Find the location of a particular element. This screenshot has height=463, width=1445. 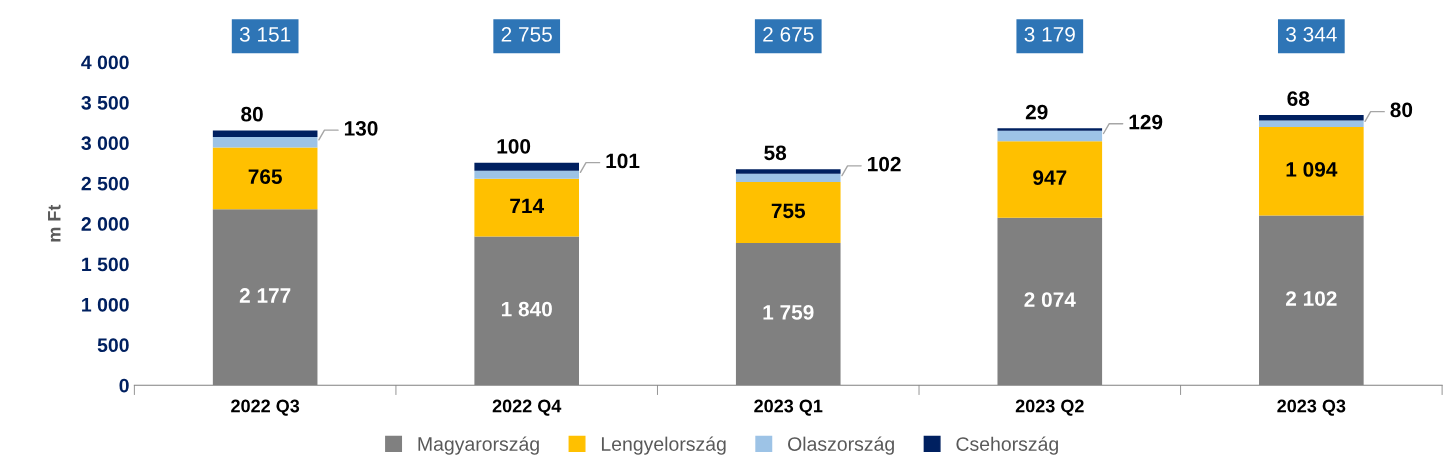

x-tick-label: 2023 Q2 is located at coordinates (1049, 407).